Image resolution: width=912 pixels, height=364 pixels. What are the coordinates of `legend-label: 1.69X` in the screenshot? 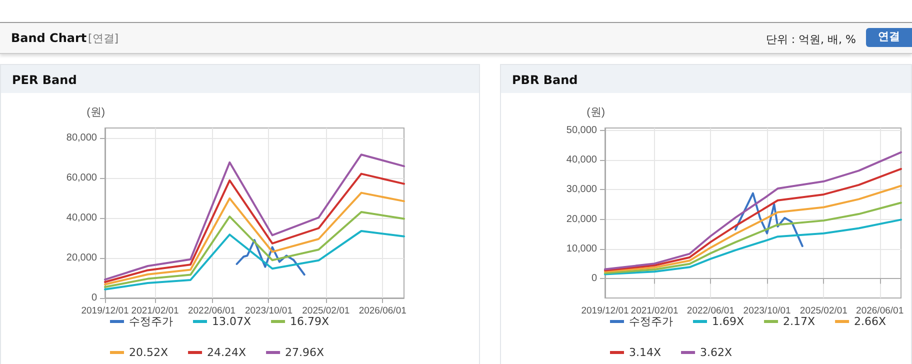 It's located at (728, 321).